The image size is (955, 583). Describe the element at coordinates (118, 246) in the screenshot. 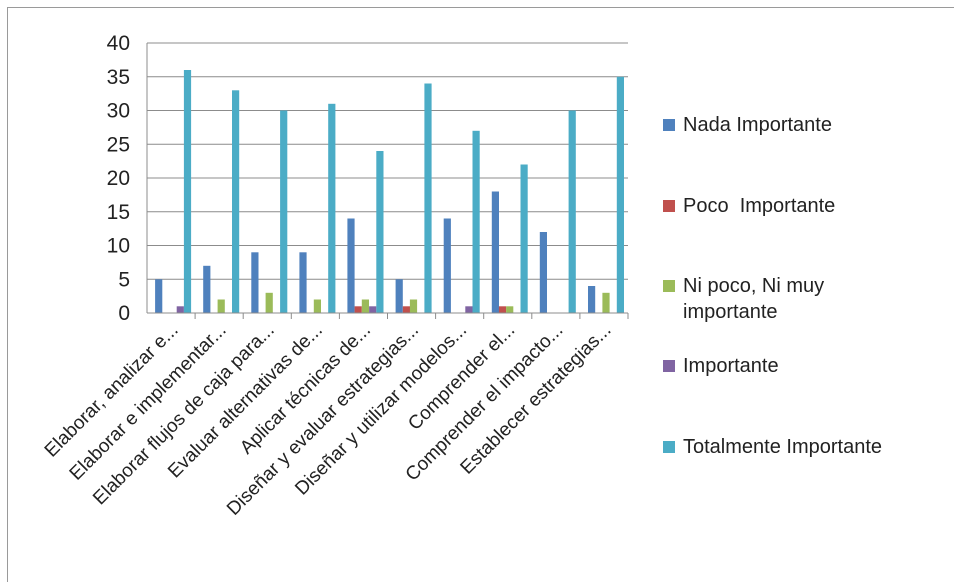

I see `y-tick-label: 10` at that location.